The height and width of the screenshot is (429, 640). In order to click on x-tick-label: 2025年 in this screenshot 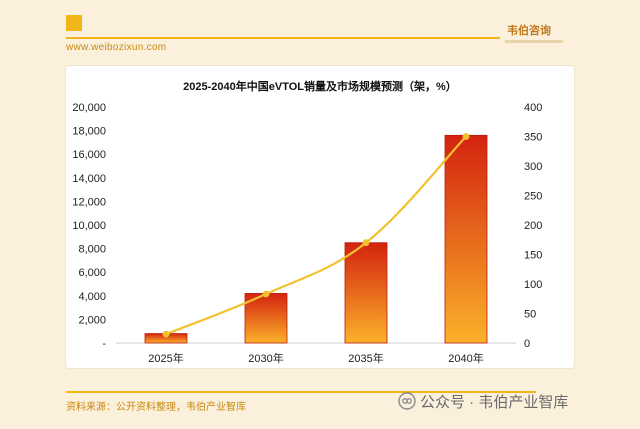, I will do `click(165, 358)`.